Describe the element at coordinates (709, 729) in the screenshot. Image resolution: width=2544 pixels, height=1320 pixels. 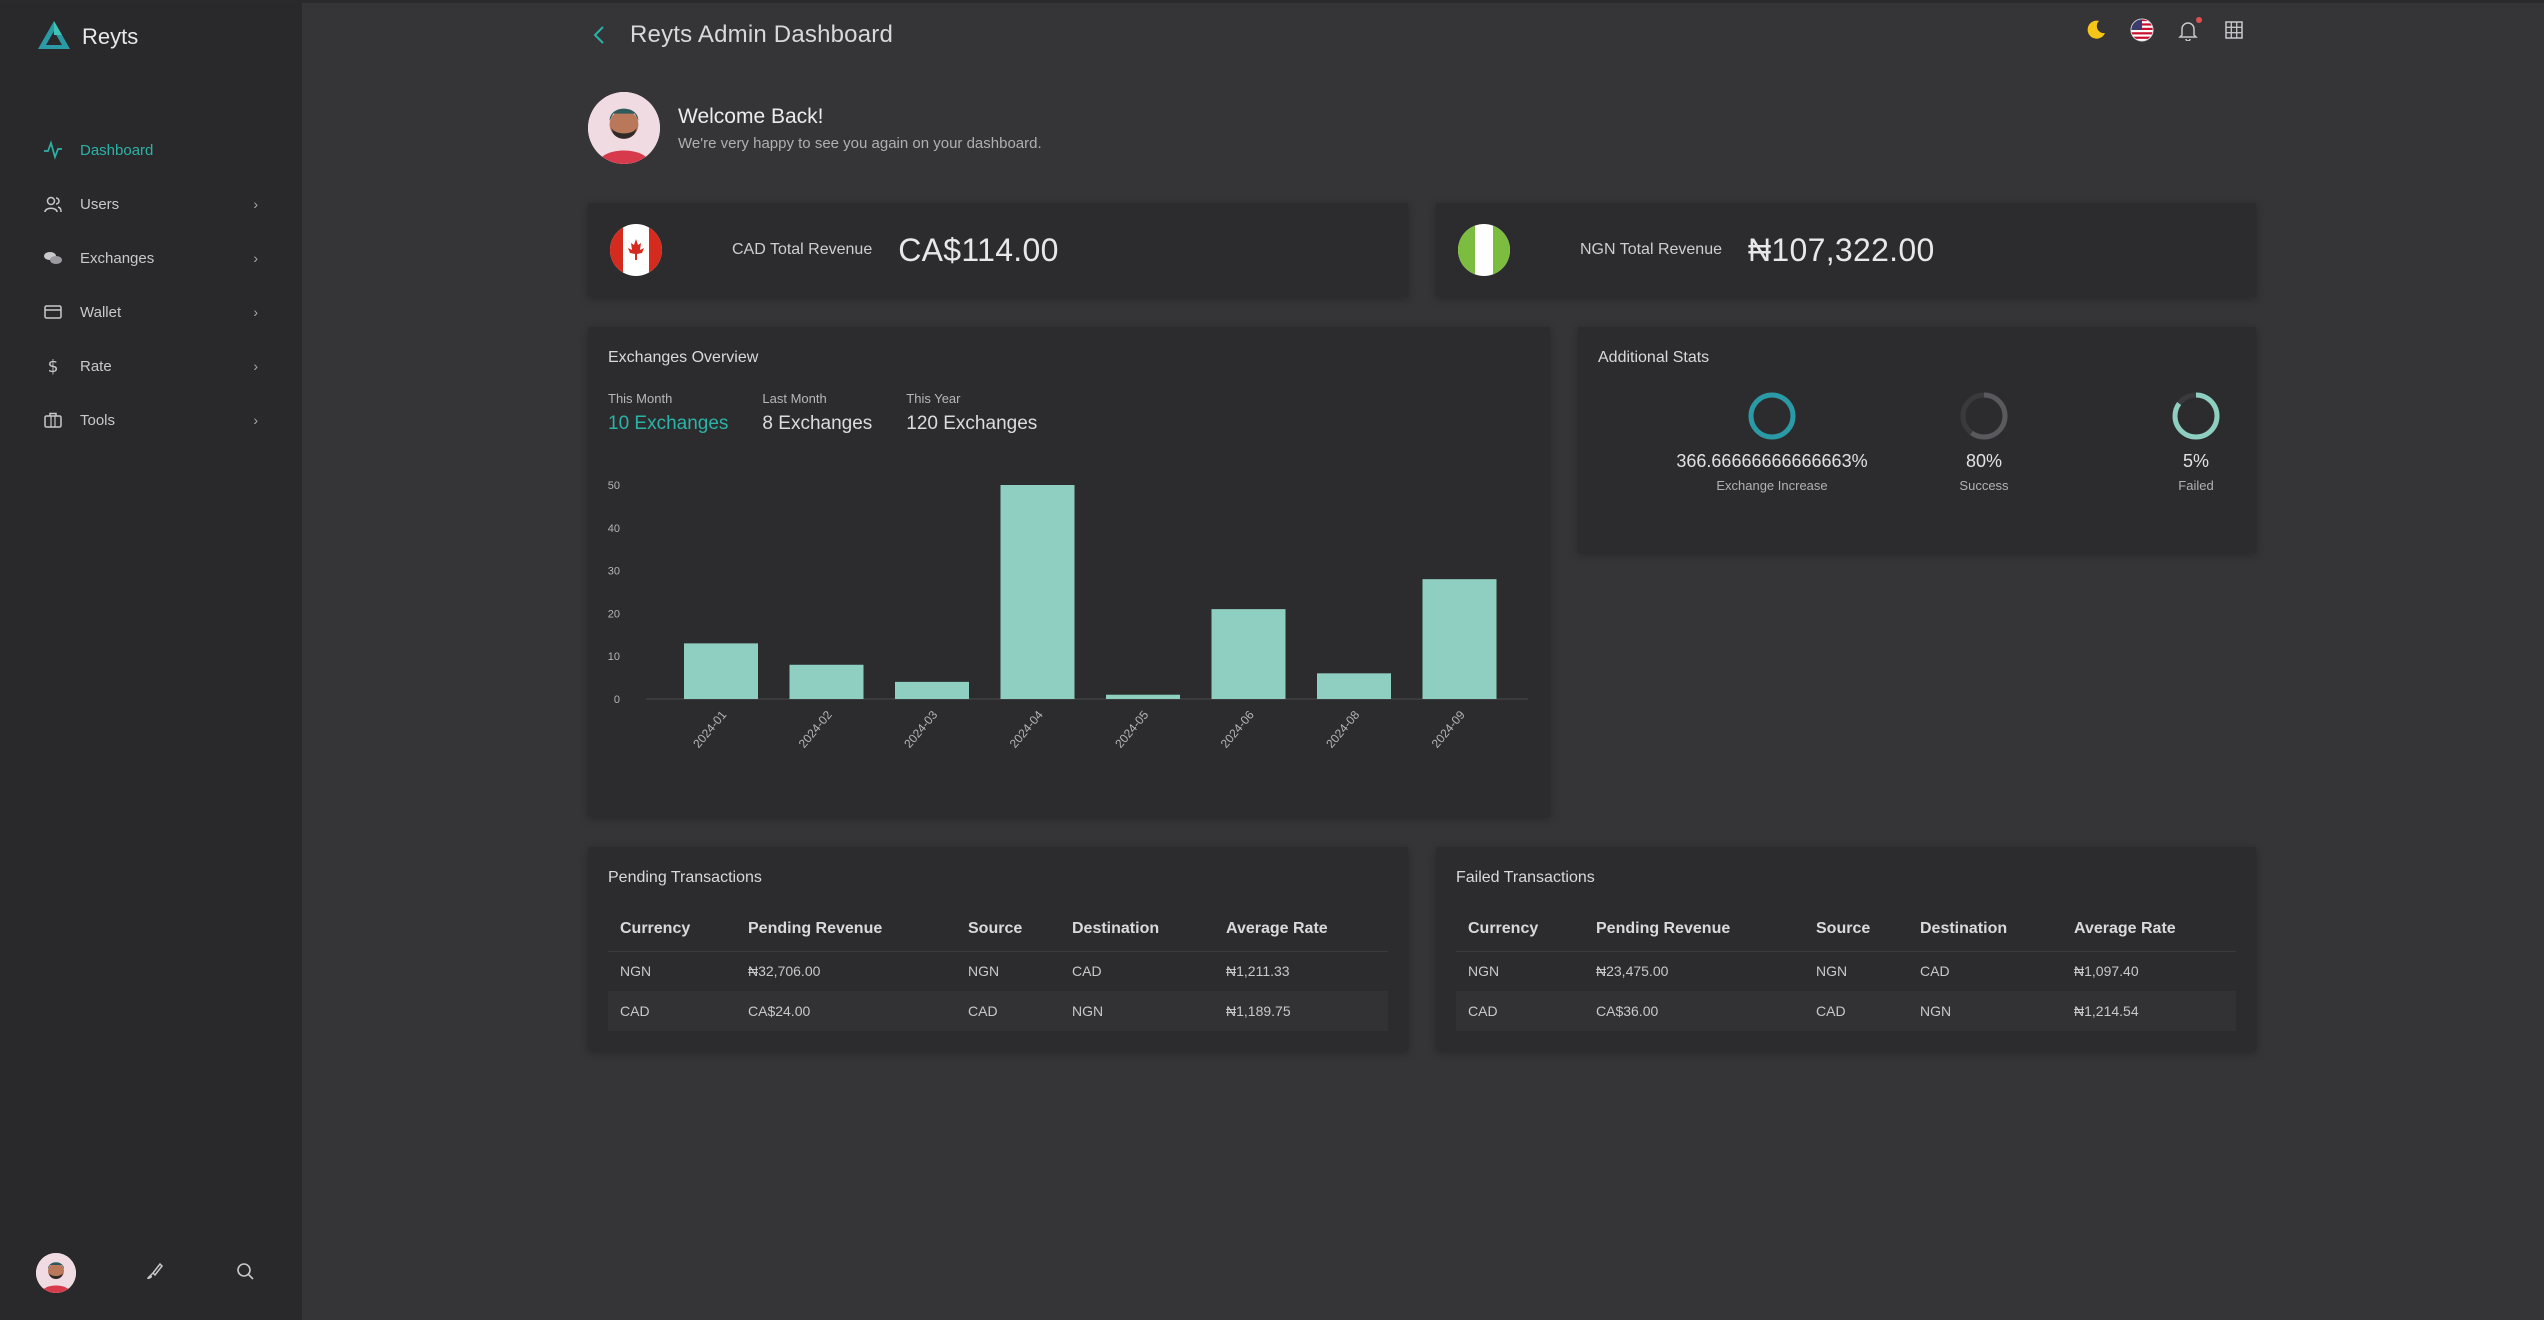
I see `x-tick-label: 2024-01` at that location.